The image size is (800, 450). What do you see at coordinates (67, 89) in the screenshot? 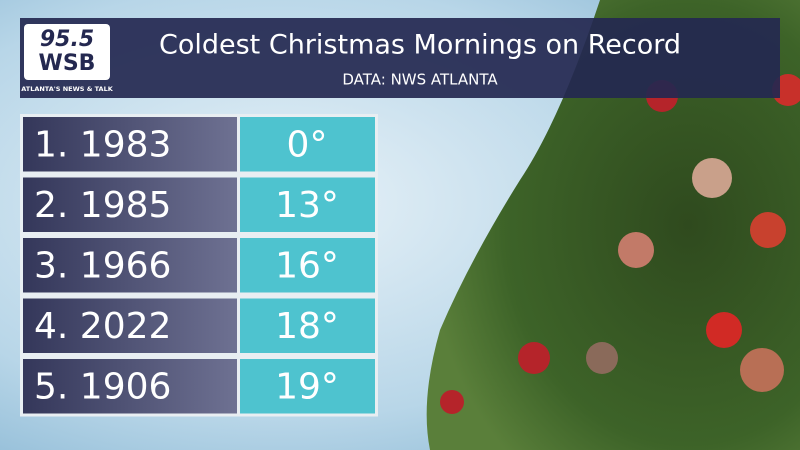
I see `logo-tagline: ATLANTA'S NEWS & TALK` at bounding box center [67, 89].